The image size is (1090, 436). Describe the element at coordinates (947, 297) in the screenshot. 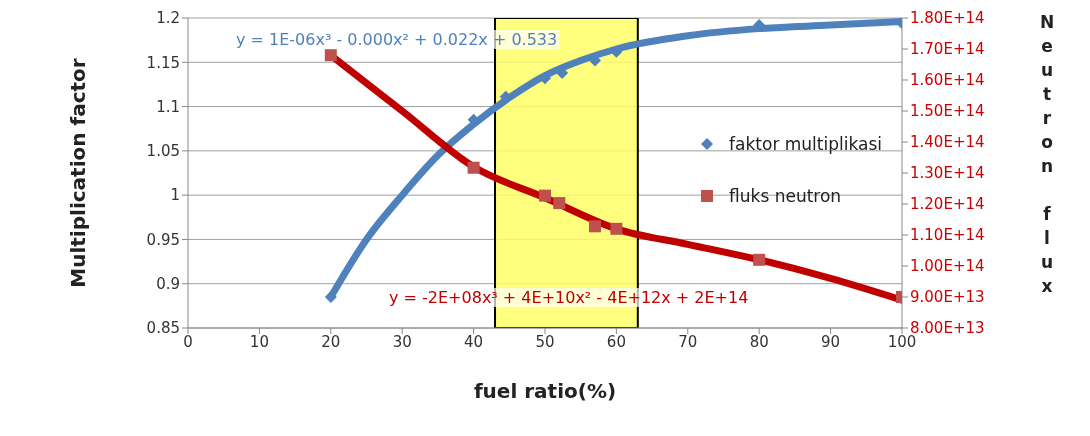

I see `y2-tick-label: 9.00E+13` at that location.